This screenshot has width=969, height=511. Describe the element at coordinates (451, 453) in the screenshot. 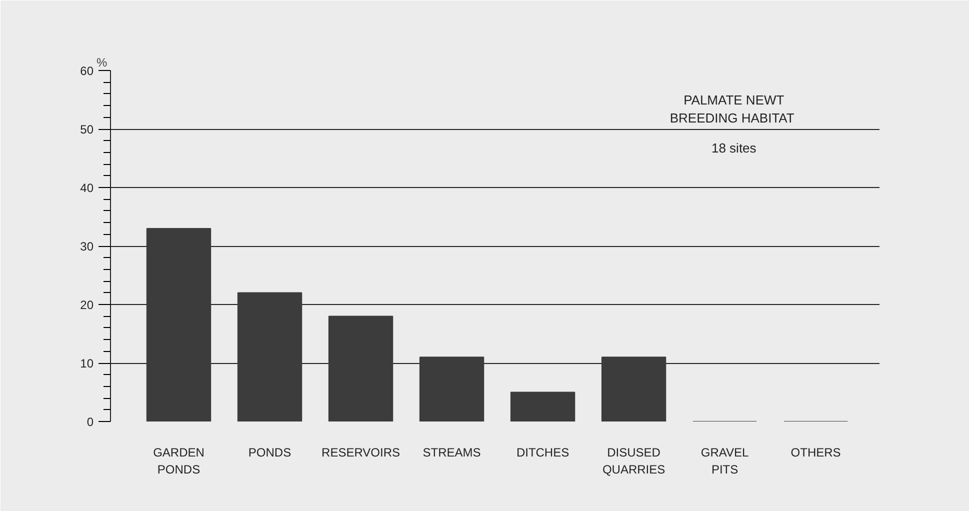

I see `x-tick-label: STREAMS` at that location.